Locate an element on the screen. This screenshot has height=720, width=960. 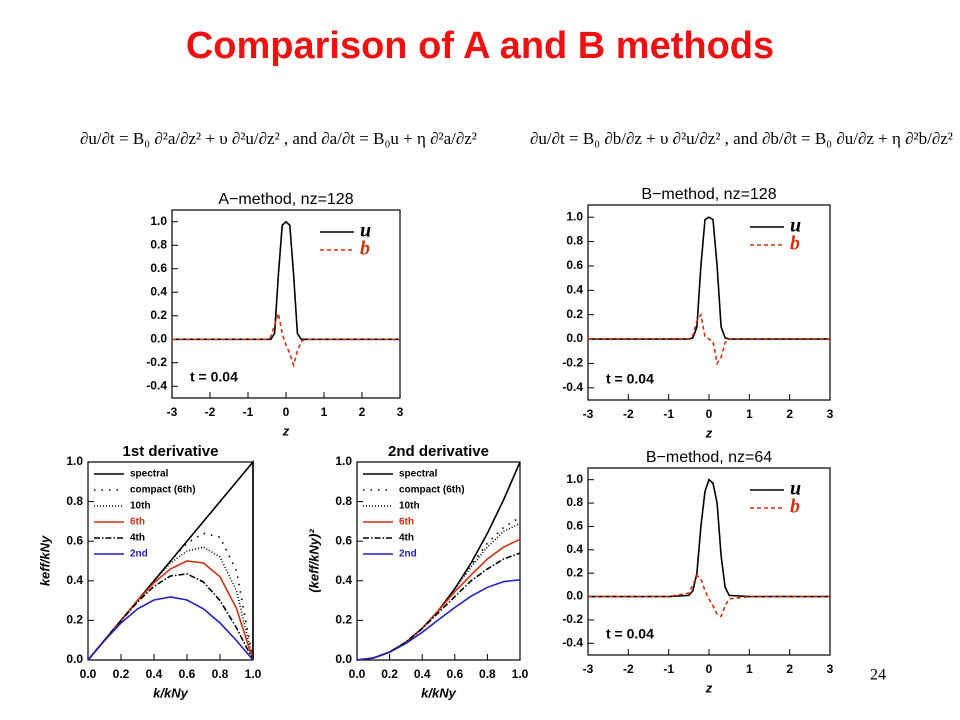
page-number: 24 is located at coordinates (878, 675).